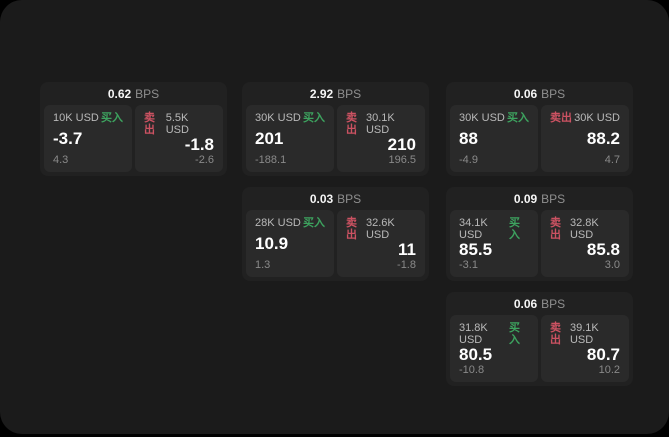 This screenshot has width=669, height=437. What do you see at coordinates (61, 160) in the screenshot?
I see `buy-change: 4.3` at bounding box center [61, 160].